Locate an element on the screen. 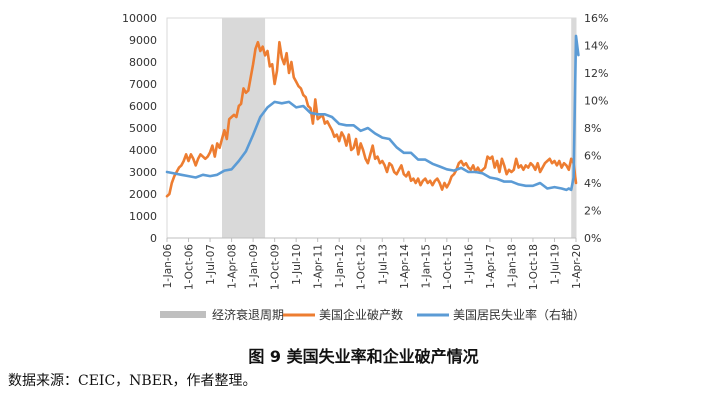 The image size is (727, 404). x-tick-label: 1-Apr-14 is located at coordinates (405, 266).